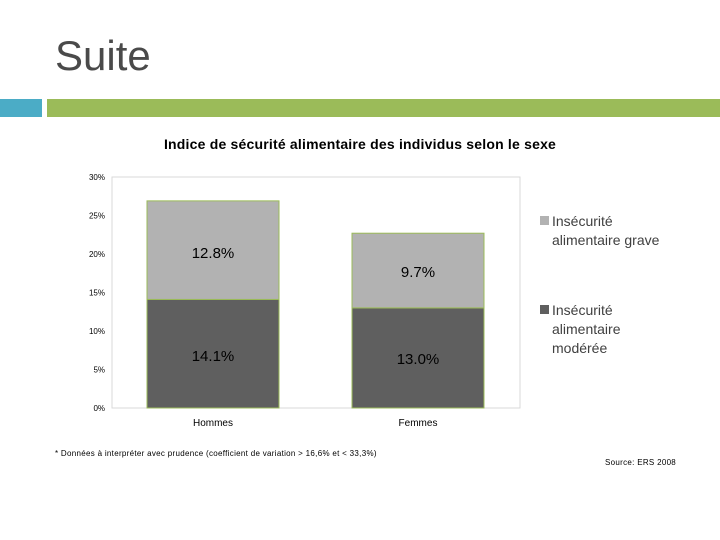 The image size is (720, 540). Describe the element at coordinates (606, 230) in the screenshot. I see `legend-label: Insécurité alimentaire grave` at that location.